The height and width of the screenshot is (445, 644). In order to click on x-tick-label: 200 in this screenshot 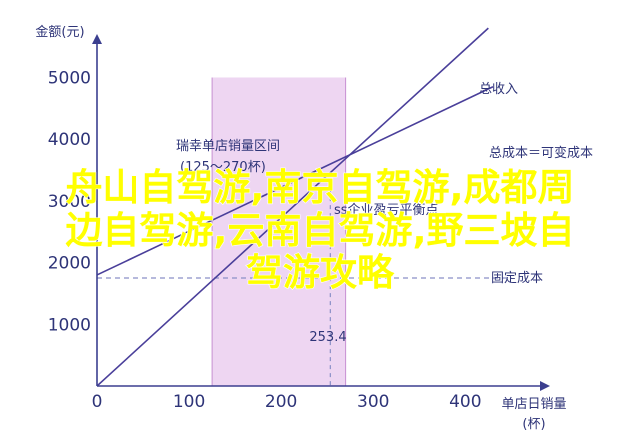, I will do `click(281, 402)`.